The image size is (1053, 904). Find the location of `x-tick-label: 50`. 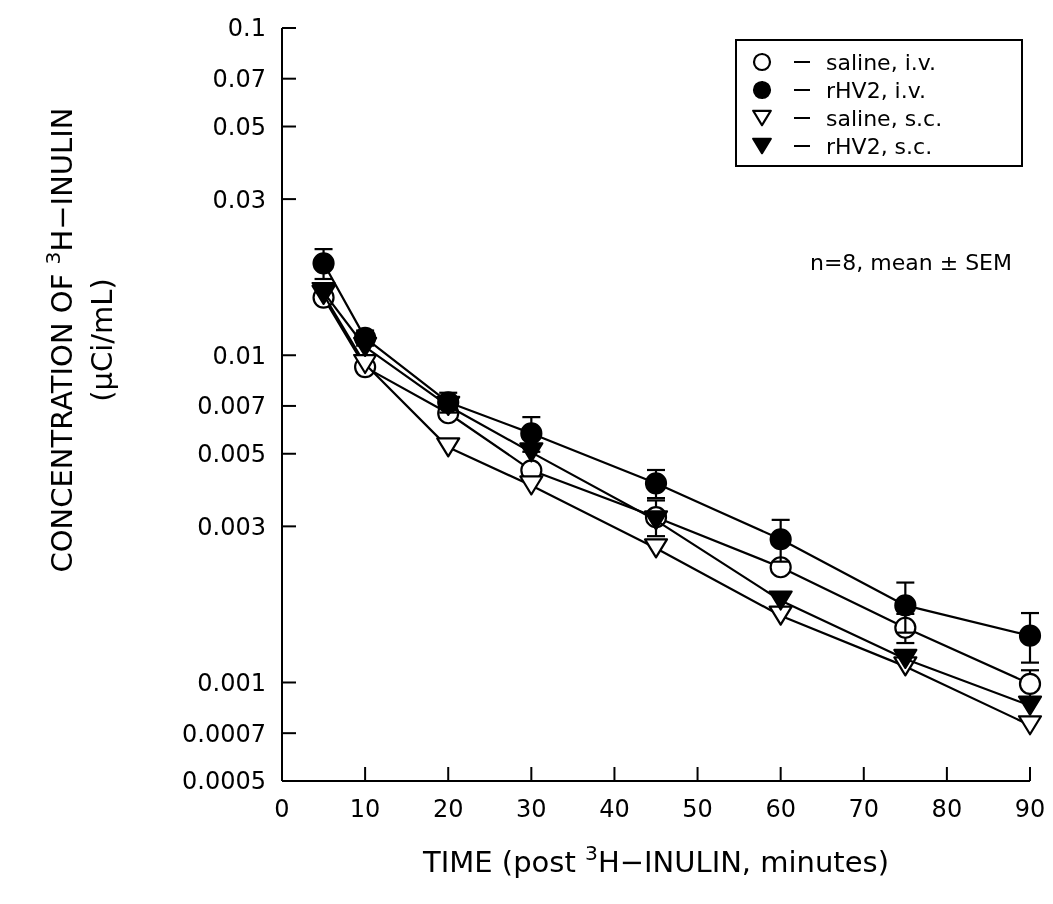

x-tick-label: 50 is located at coordinates (697, 809).